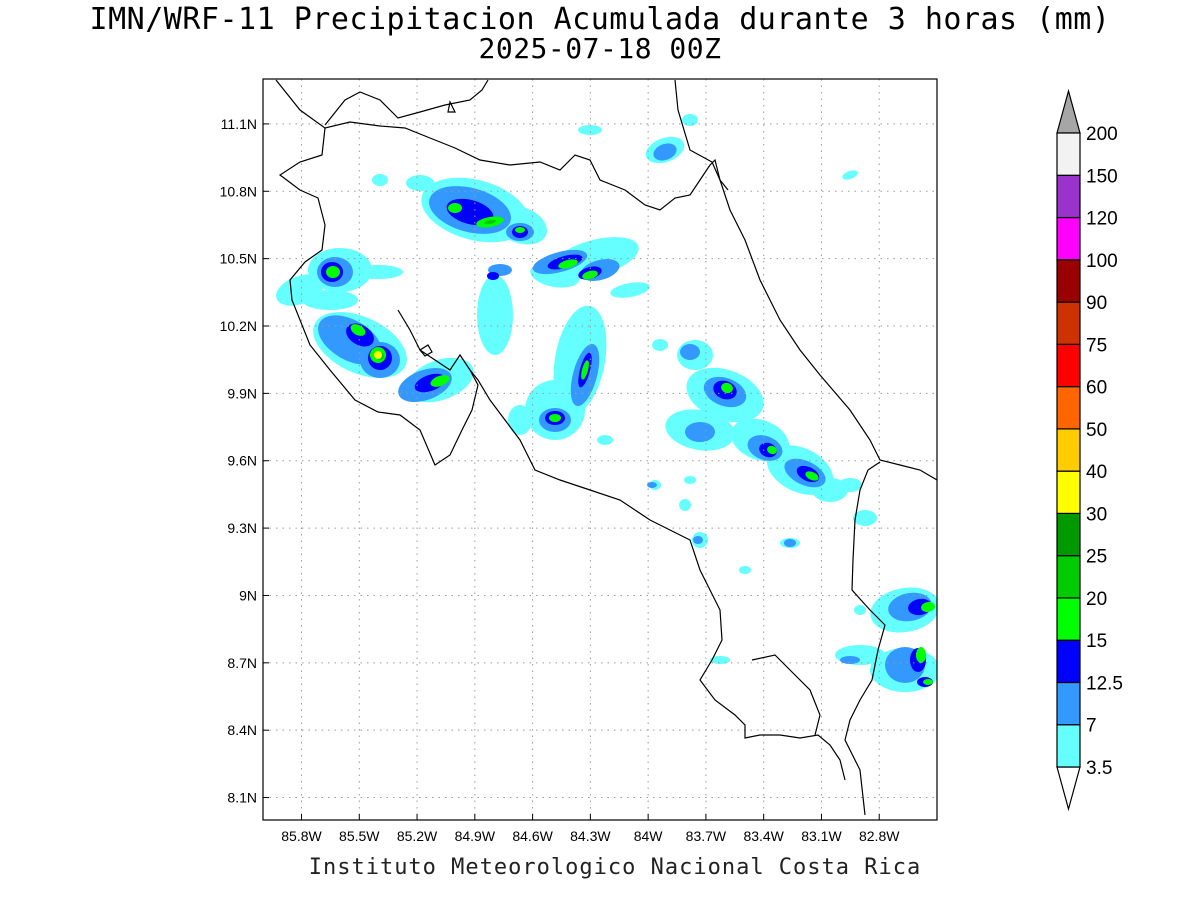  I want to click on colorbar-label: 7, so click(1091, 726).